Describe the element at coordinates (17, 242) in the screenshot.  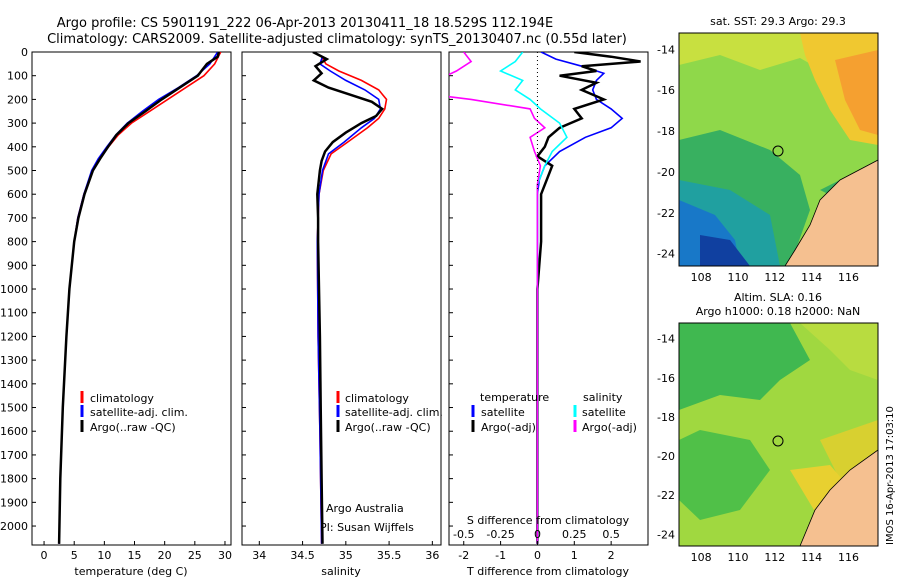
I see `depth-tick-label: 800` at that location.